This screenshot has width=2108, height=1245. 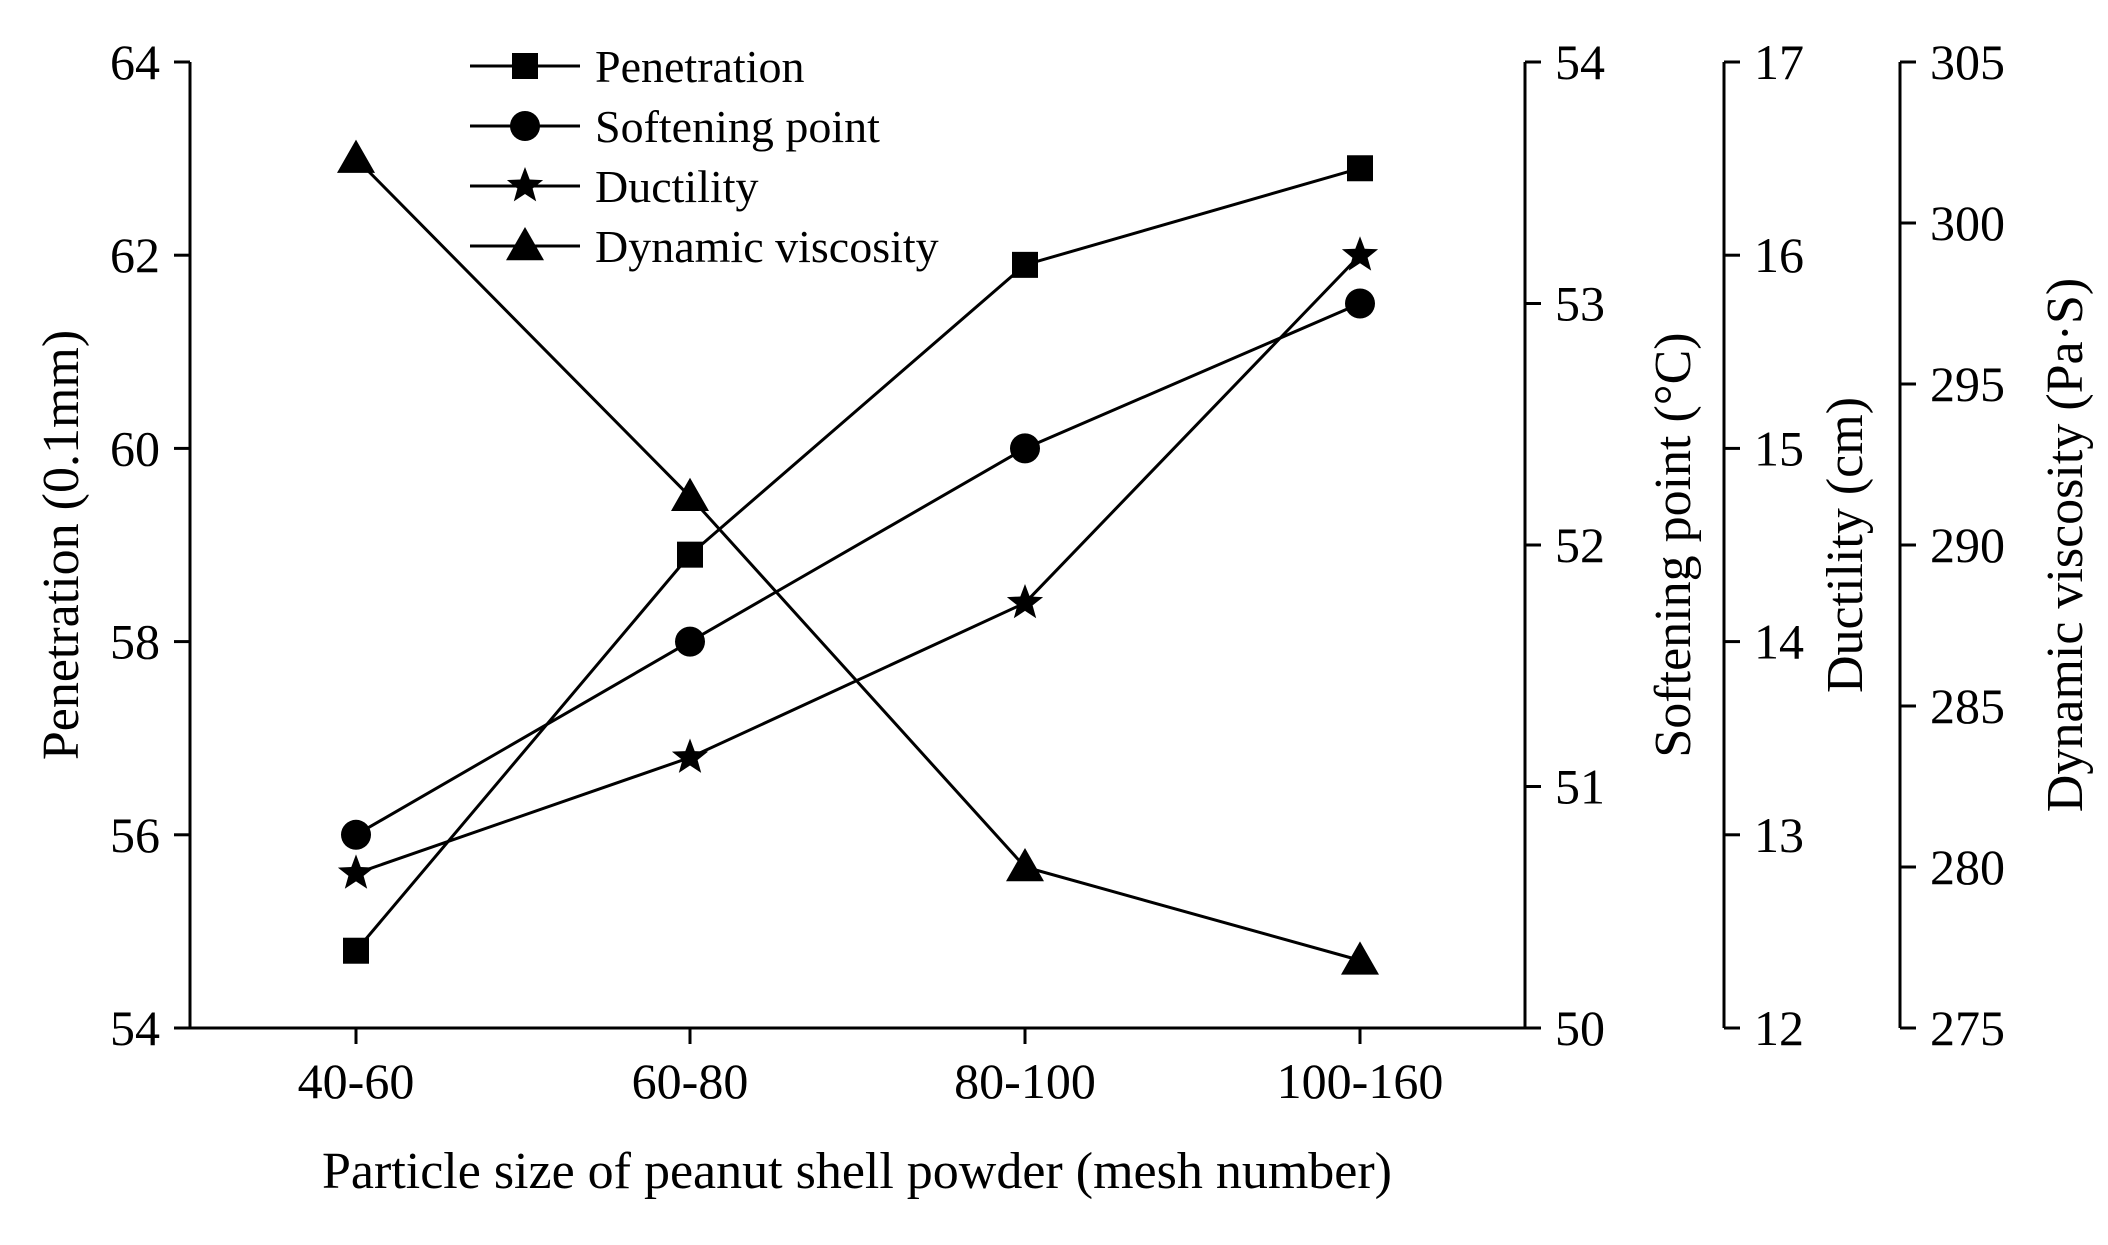 What do you see at coordinates (1580, 787) in the screenshot?
I see `softening-tick-label: 51` at bounding box center [1580, 787].